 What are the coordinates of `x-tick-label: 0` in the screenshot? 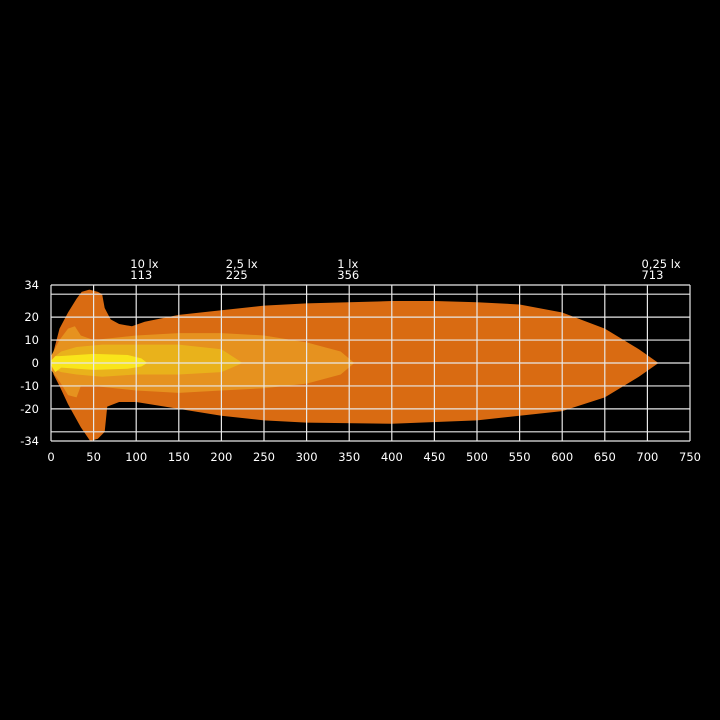 It's located at (50, 457).